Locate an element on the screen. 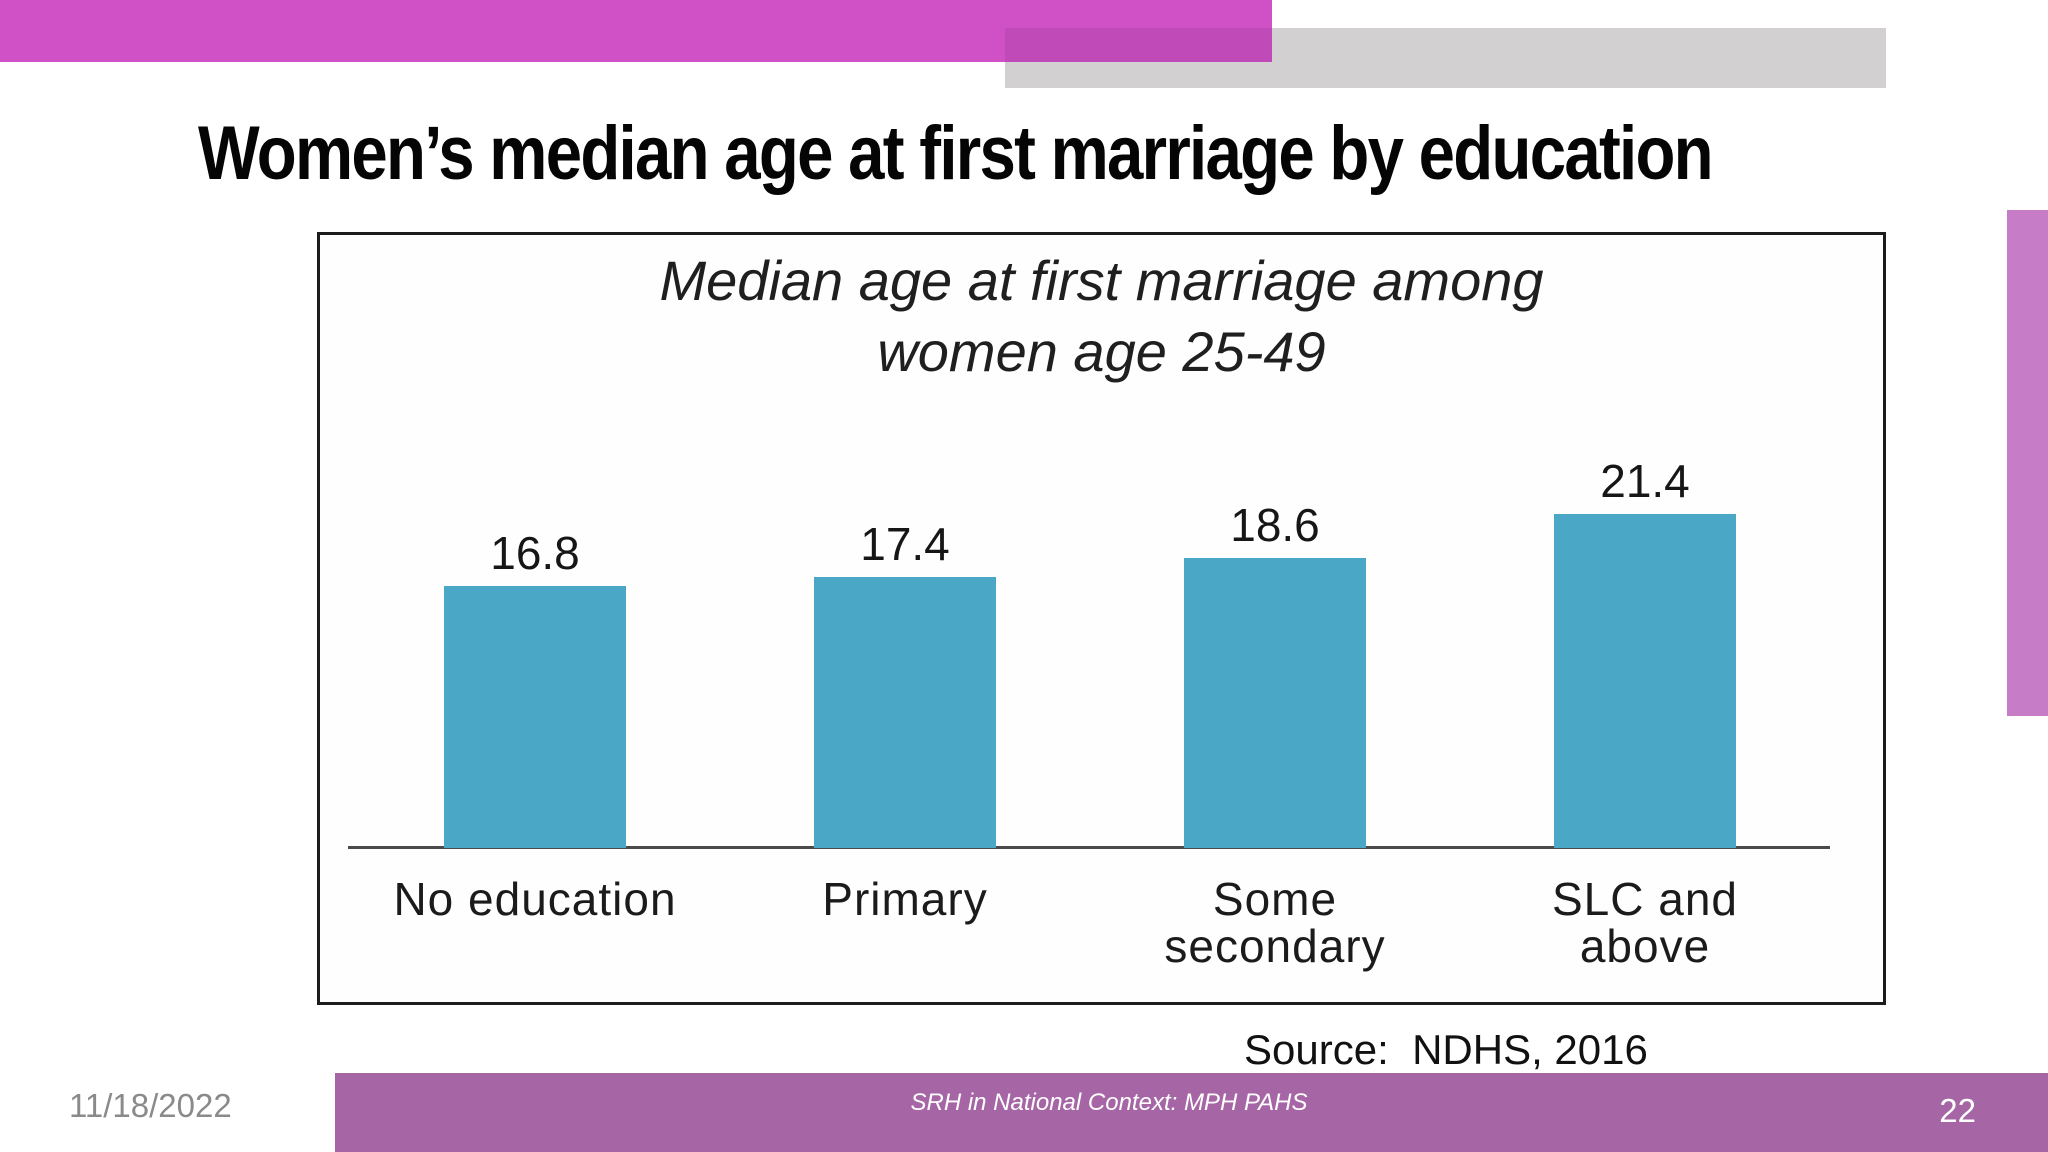 The width and height of the screenshot is (2048, 1152). slide-date: 11/18/2022 is located at coordinates (150, 1105).